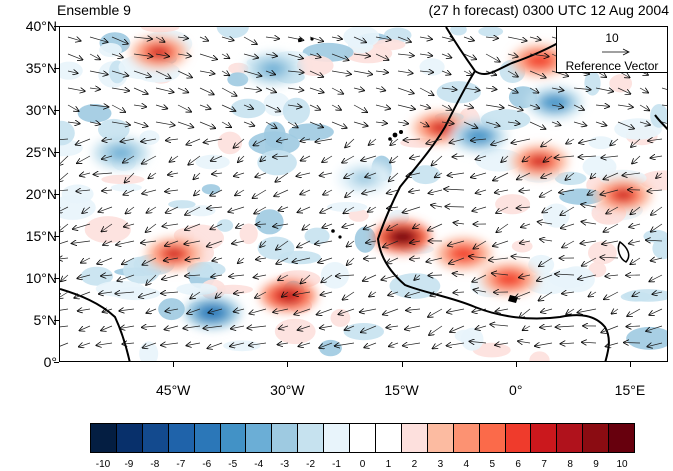  What do you see at coordinates (41, 110) in the screenshot?
I see `lat-tick-label: 30°N` at bounding box center [41, 110].